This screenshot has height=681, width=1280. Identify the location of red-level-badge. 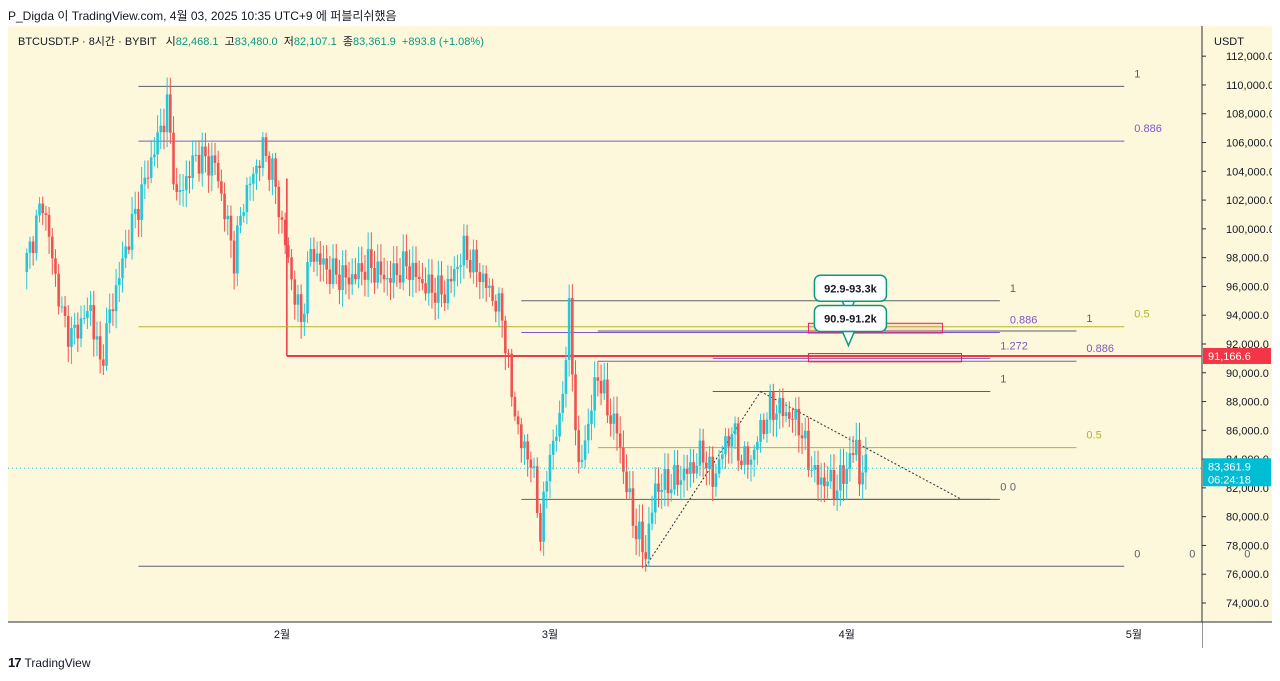
(1237, 355).